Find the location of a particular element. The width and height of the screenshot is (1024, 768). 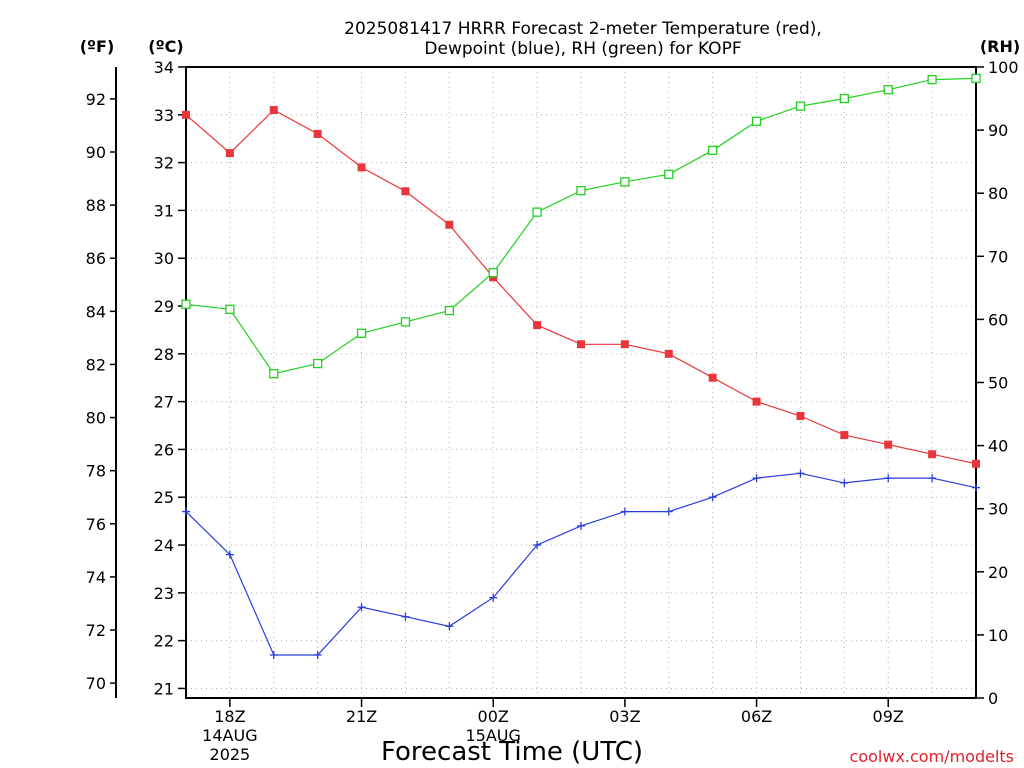

celsius-tick-label: 26 is located at coordinates (164, 449).